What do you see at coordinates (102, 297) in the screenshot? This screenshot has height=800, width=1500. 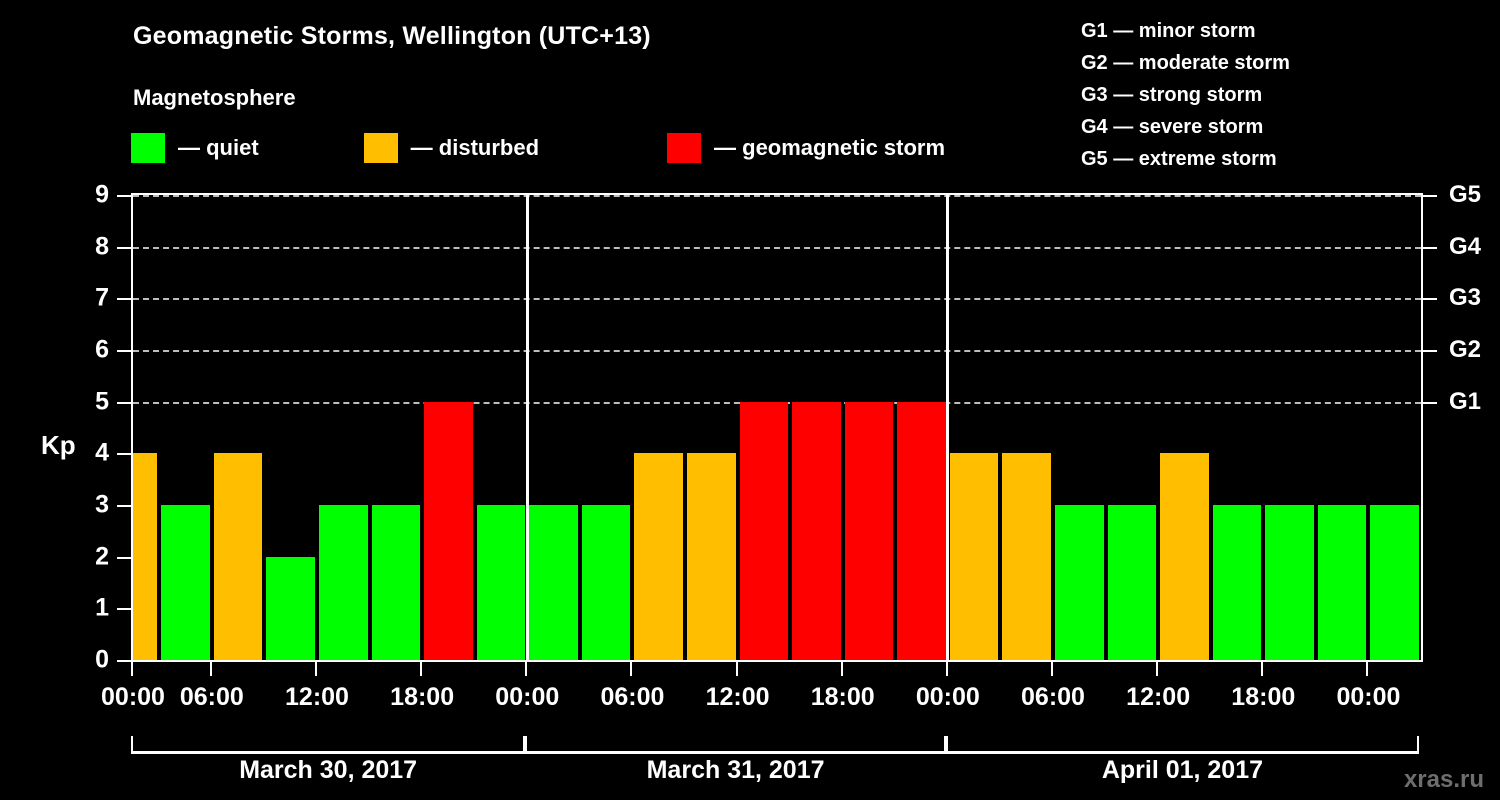 I see `y-tick-label-7: 7` at bounding box center [102, 297].